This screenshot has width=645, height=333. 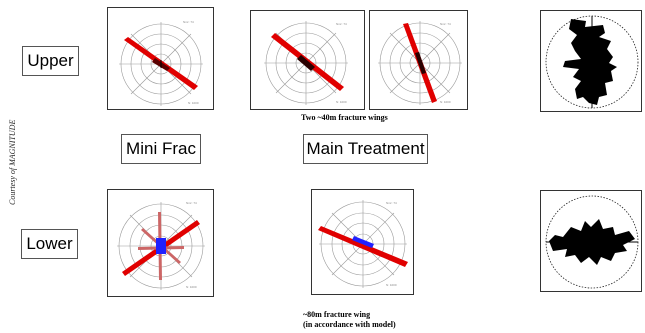 I want to click on rose-diagram-lower, so click(x=591, y=241).